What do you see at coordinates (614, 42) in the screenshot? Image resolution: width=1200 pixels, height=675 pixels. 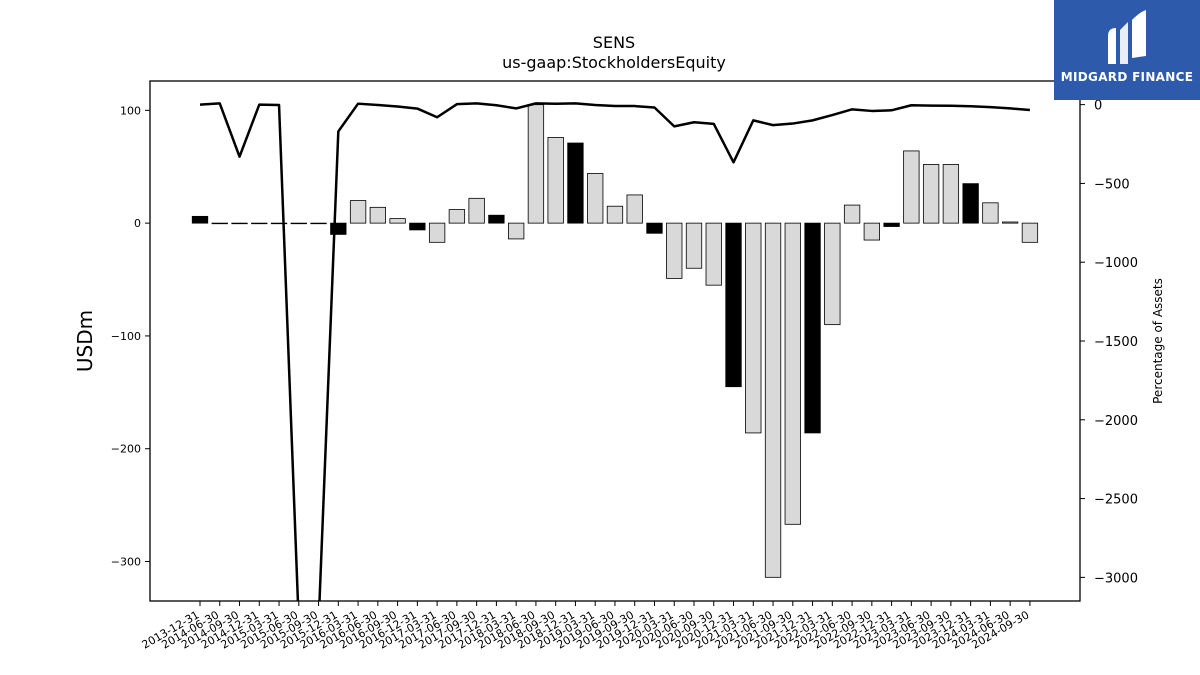 I see `chart-title: SENS` at bounding box center [614, 42].